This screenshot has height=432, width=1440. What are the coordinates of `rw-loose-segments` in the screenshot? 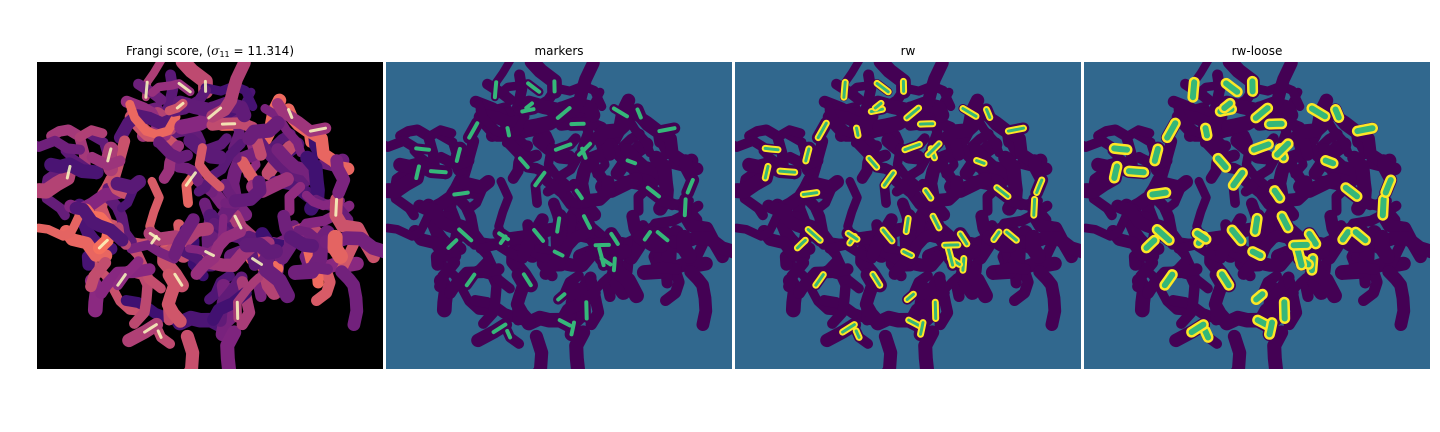 It's located at (1252, 209).